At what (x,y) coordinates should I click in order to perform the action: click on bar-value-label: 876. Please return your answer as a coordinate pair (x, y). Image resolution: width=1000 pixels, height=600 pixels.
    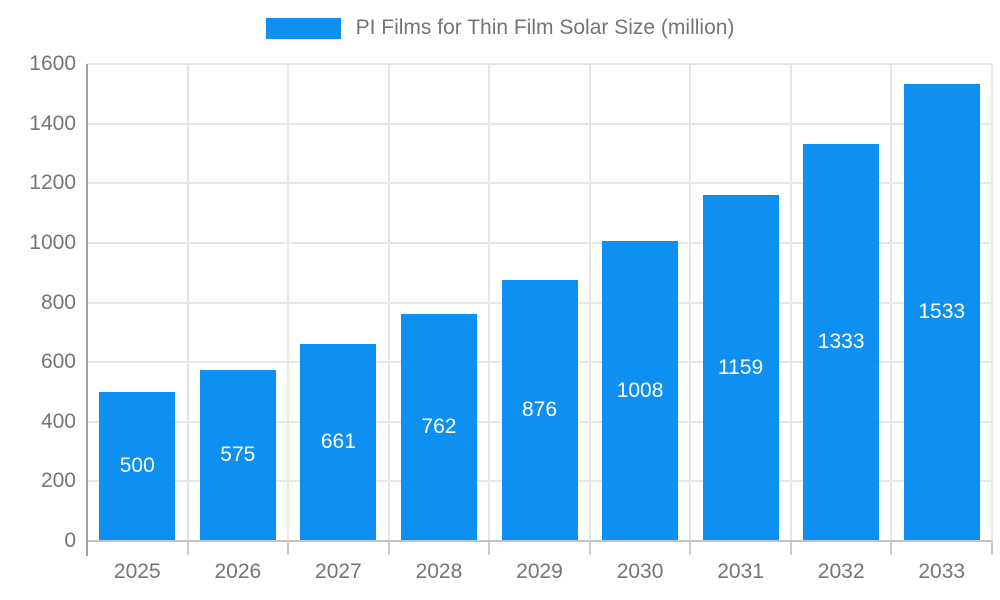
    Looking at the image, I should click on (539, 410).